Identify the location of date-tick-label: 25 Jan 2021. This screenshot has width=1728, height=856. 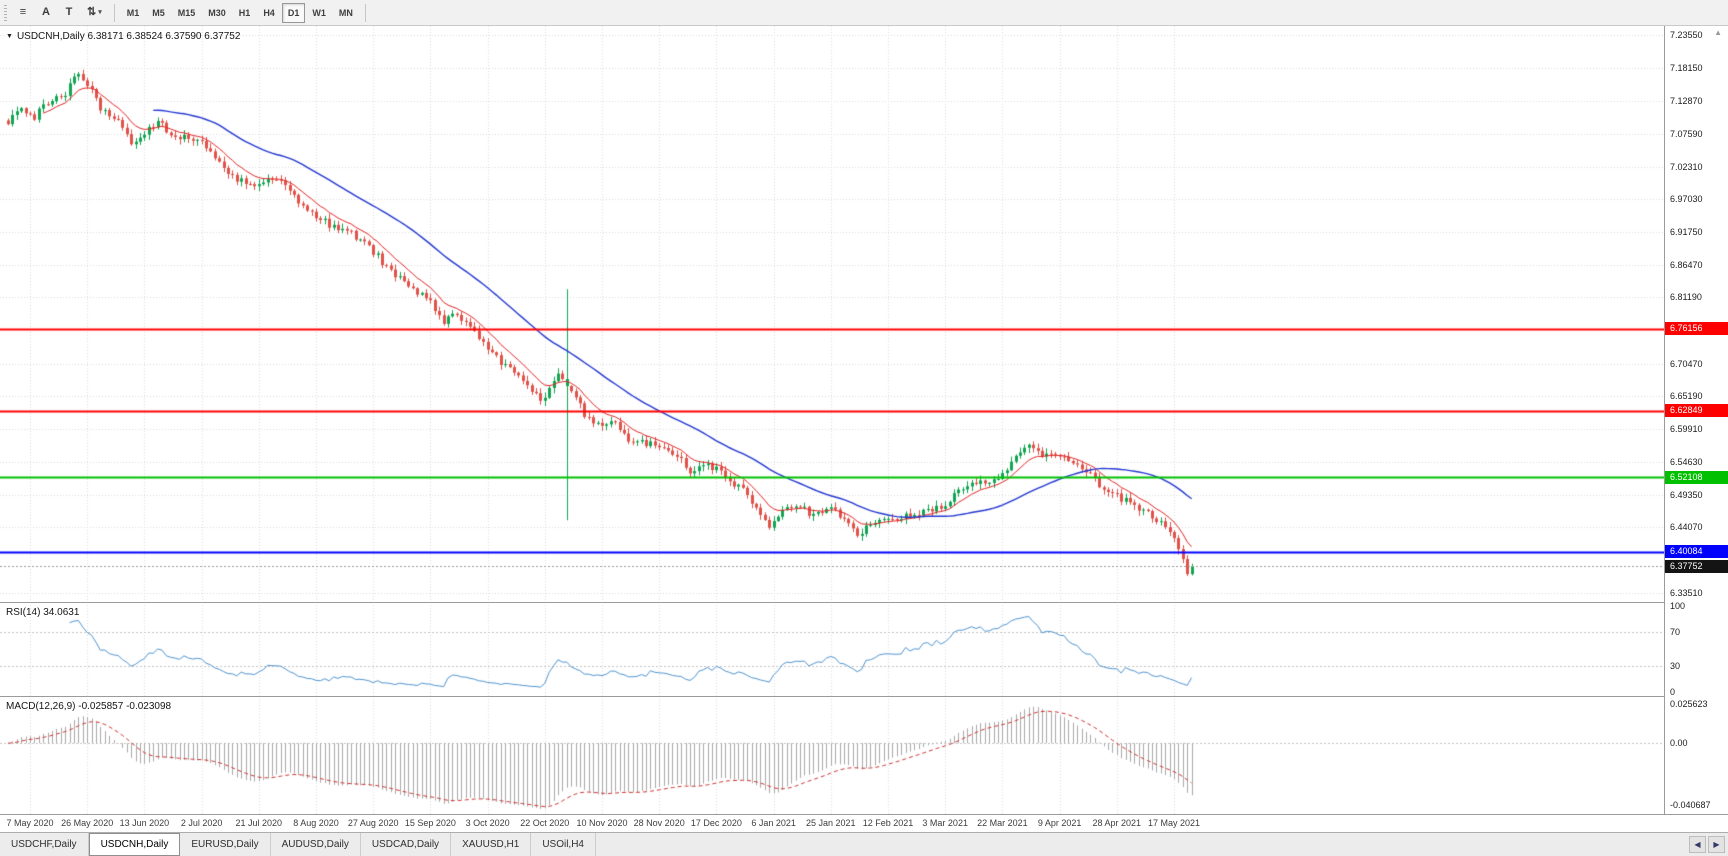
(831, 823).